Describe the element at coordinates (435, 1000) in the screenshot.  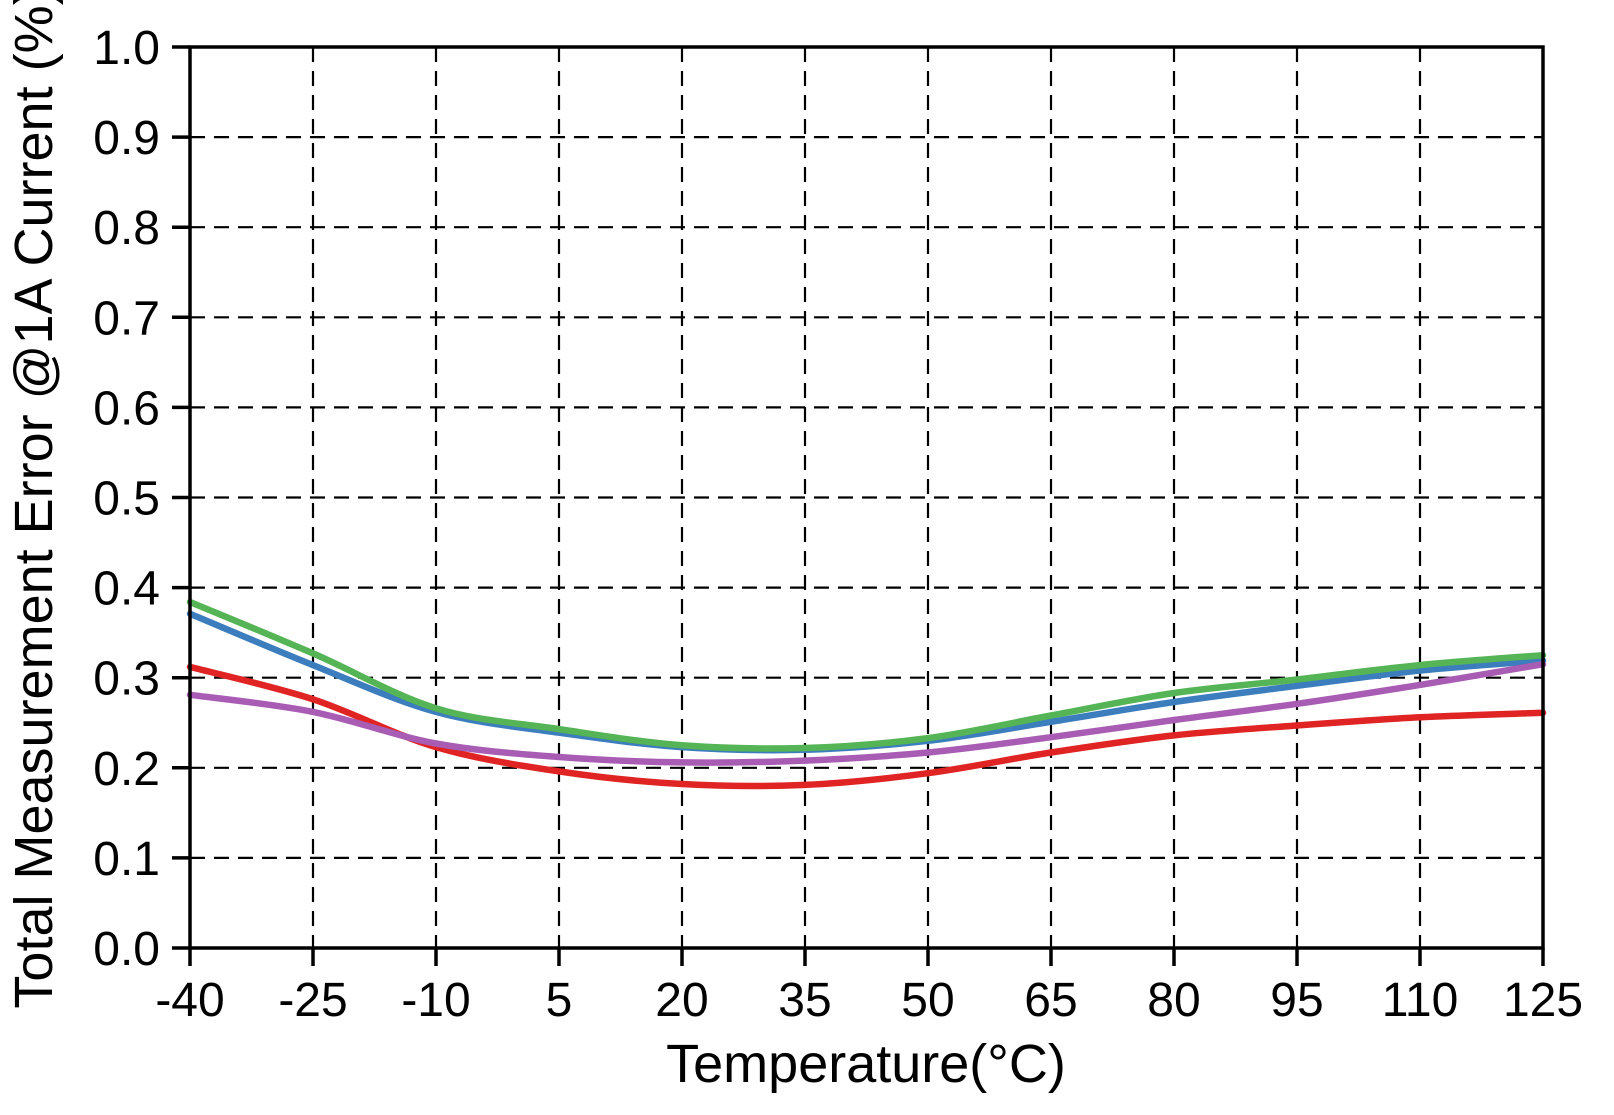
I see `x-tick-label: -10` at that location.